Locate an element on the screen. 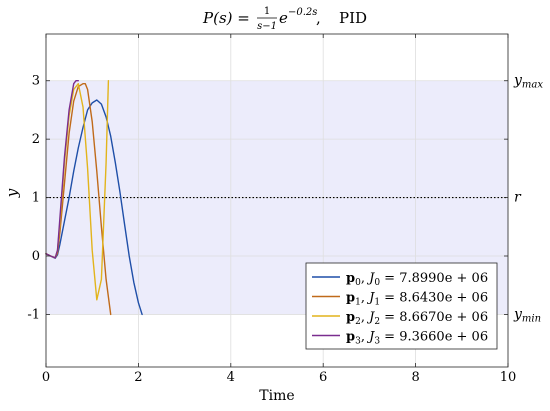 The height and width of the screenshot is (411, 550). legend-label-1: p1, J1 = 8.6430e + 06 is located at coordinates (417, 299).